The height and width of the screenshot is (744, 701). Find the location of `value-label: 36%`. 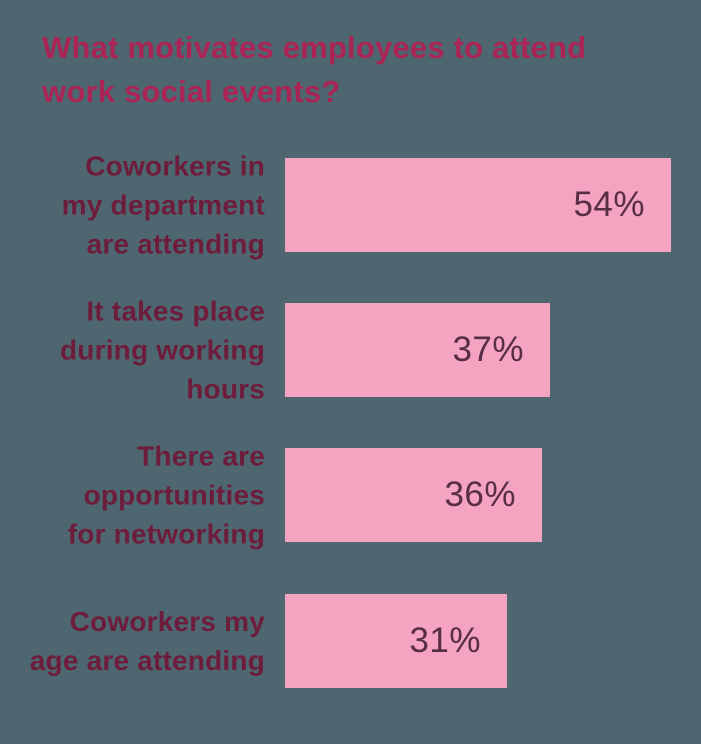

value-label: 36% is located at coordinates (480, 494).